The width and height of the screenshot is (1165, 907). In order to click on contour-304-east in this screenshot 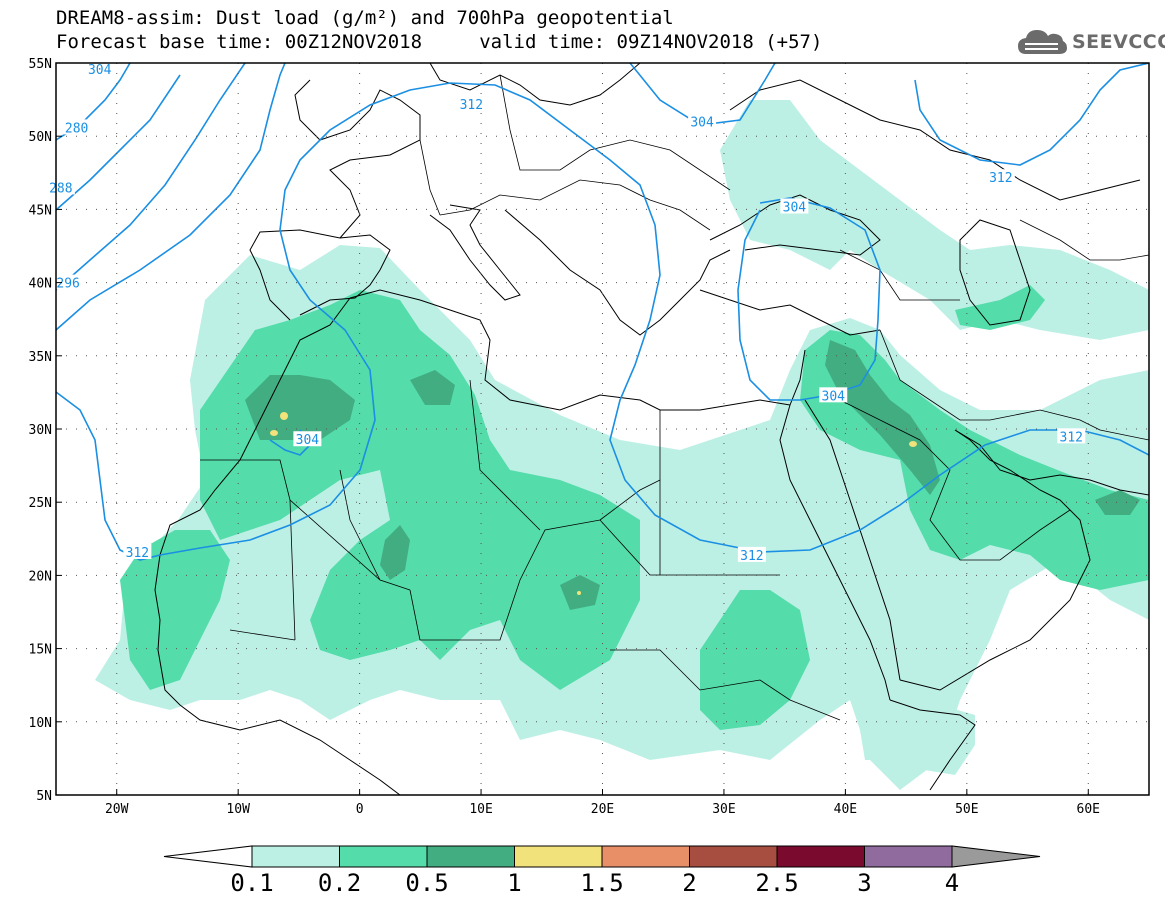, I will do `click(702, 94)`.